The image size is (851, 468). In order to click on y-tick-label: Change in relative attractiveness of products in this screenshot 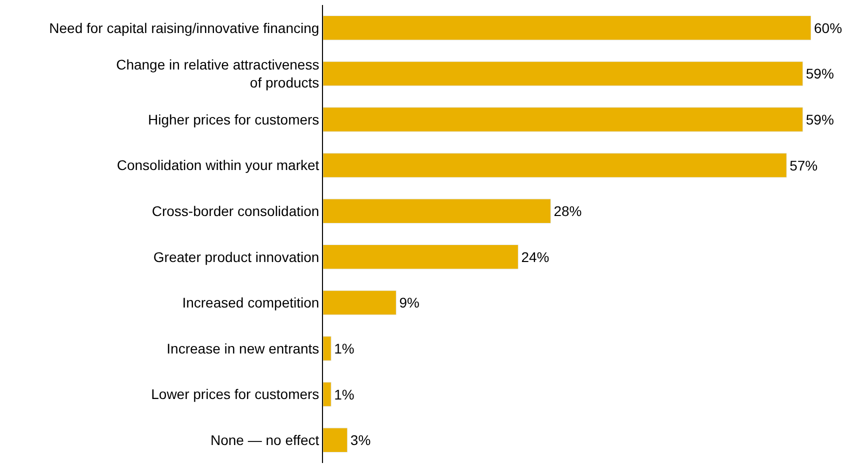, I will do `click(218, 73)`.